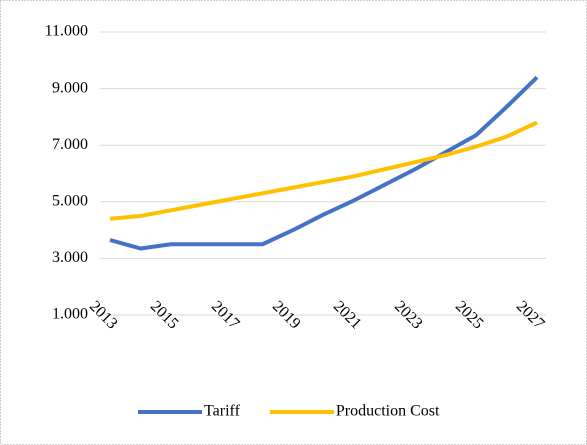  I want to click on legend-label: Tariff, so click(222, 411).